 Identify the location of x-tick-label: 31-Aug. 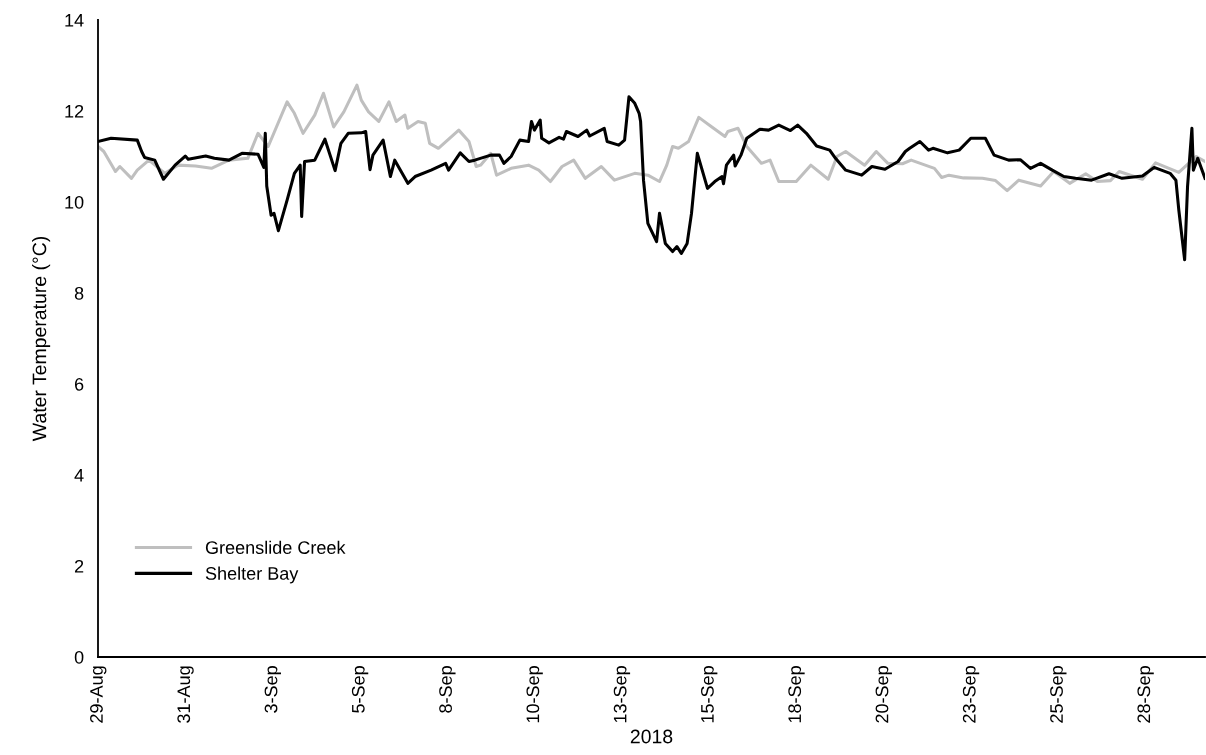
(185, 694).